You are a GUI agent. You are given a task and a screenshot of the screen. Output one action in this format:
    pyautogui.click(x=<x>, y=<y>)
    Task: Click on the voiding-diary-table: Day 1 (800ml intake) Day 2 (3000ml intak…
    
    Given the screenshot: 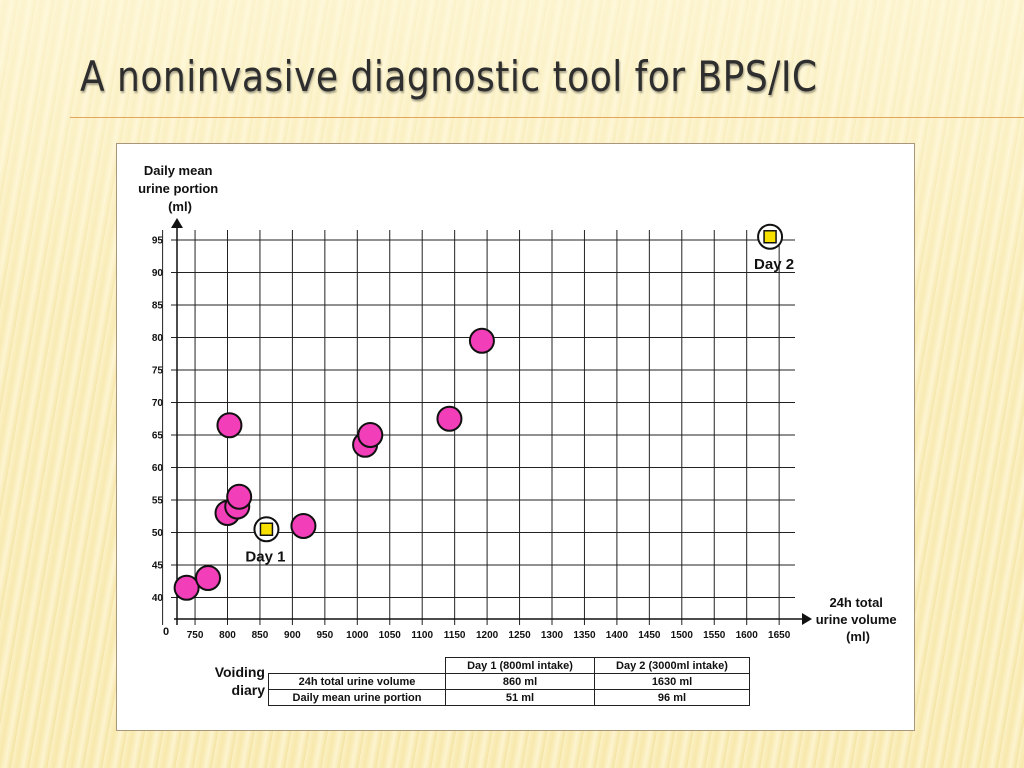 What is the action you would take?
    pyautogui.click(x=509, y=681)
    